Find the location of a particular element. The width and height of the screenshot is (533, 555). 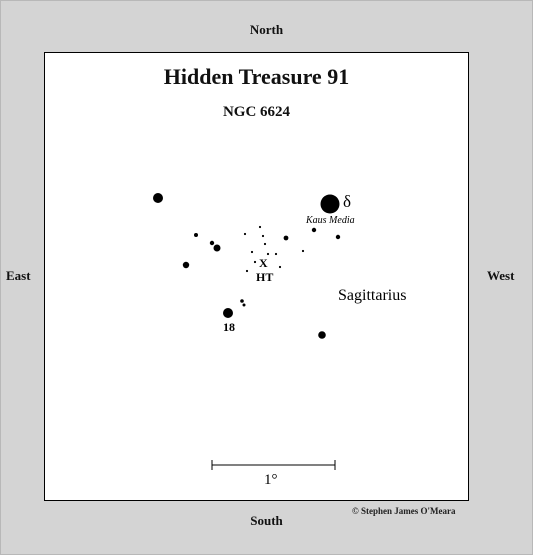

object-marker: X is located at coordinates (263, 263).